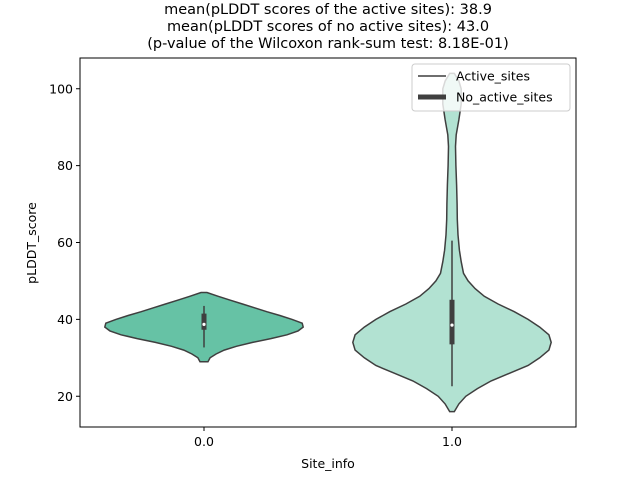  What do you see at coordinates (65, 319) in the screenshot?
I see `y-tick-label: 40` at bounding box center [65, 319].